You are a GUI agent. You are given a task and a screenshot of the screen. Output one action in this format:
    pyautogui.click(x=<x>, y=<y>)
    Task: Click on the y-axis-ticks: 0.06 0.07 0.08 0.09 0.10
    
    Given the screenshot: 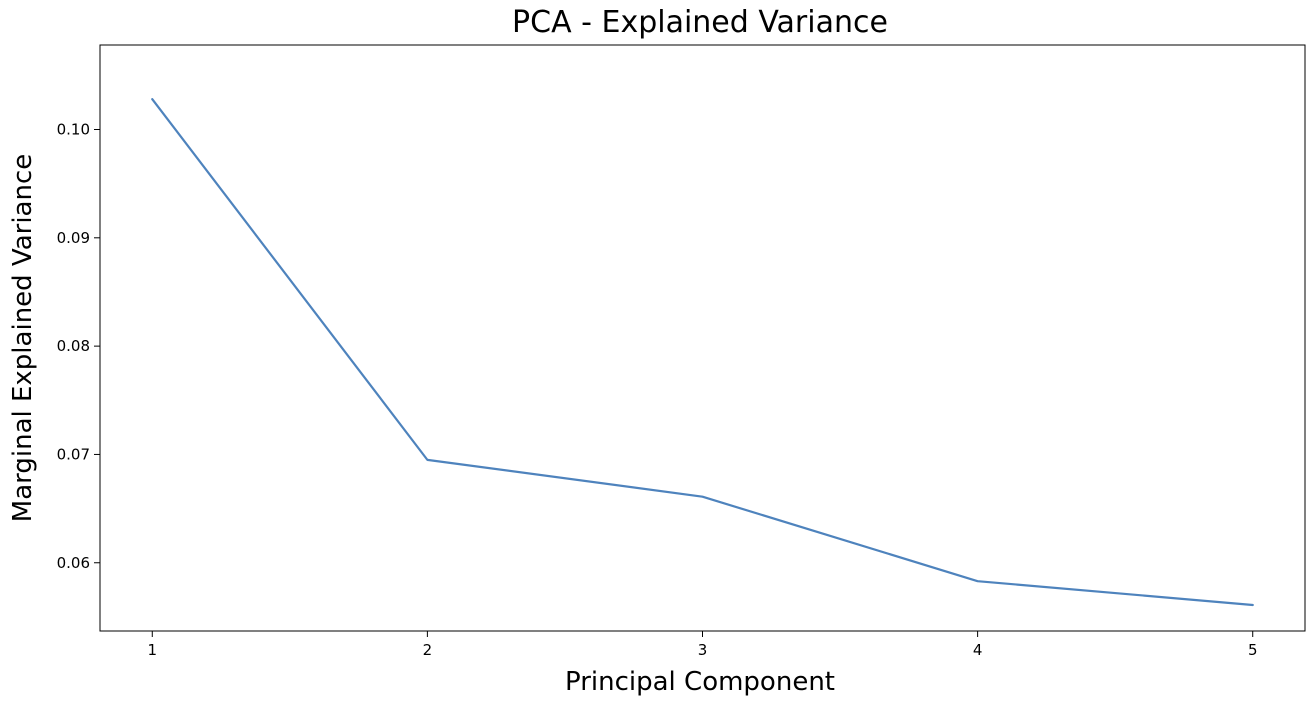 What is the action you would take?
    pyautogui.click(x=78, y=346)
    